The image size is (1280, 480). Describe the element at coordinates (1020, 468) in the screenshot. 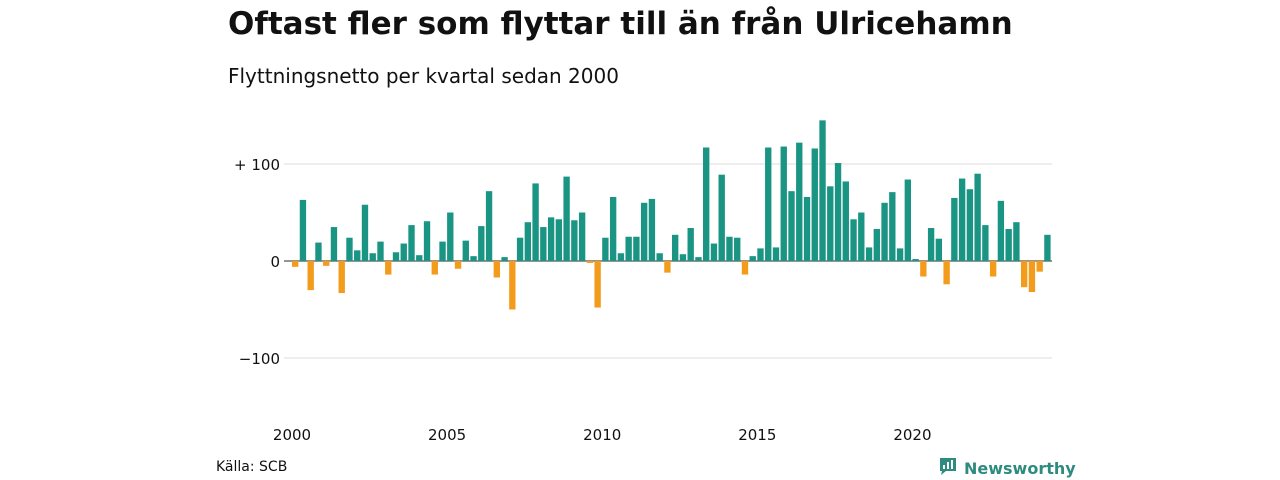

I see `brand-name: Newsworthy` at that location.